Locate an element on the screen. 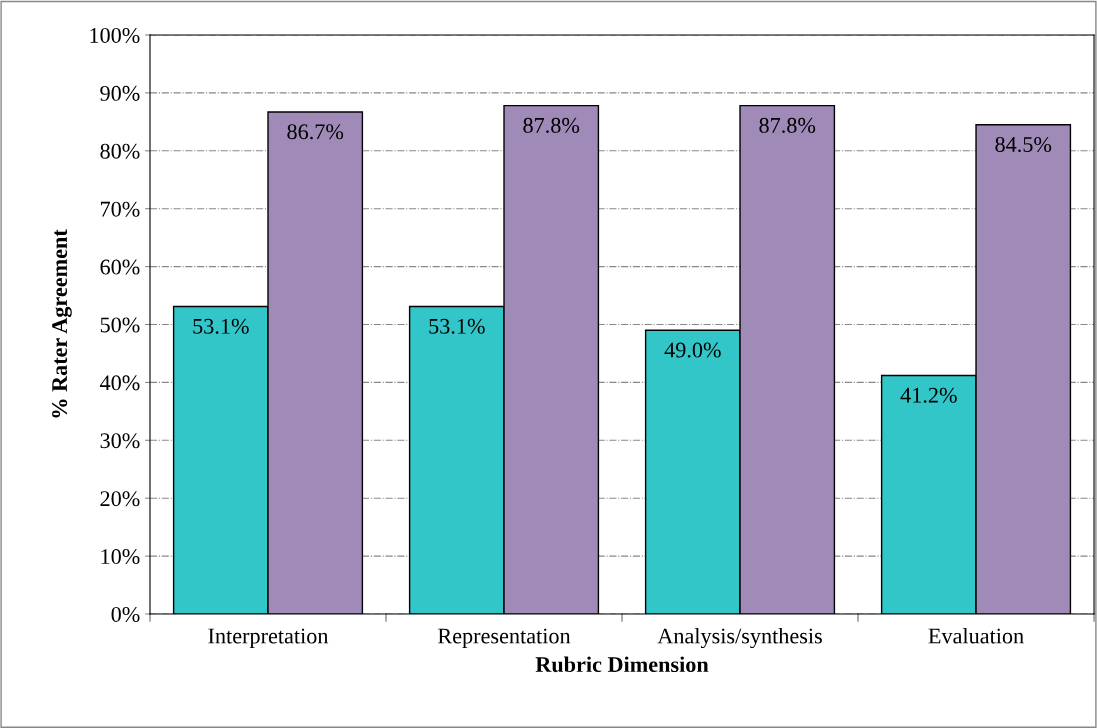  data-label: 49.0% is located at coordinates (692, 350).